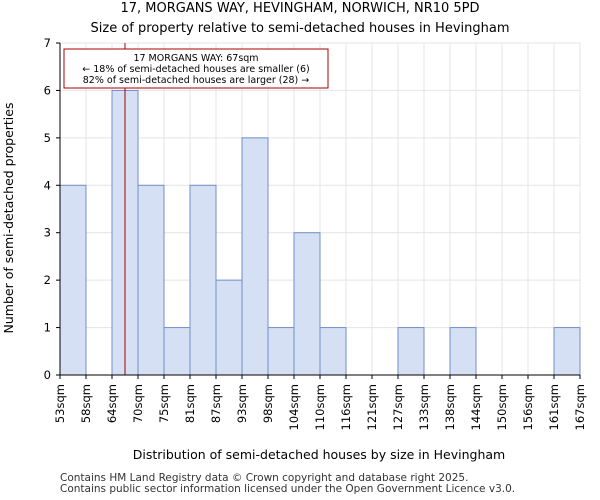 This screenshot has height=500, width=600. I want to click on y-tick-labels: 0 1 2 3 4 5 6 7, so click(47, 209).